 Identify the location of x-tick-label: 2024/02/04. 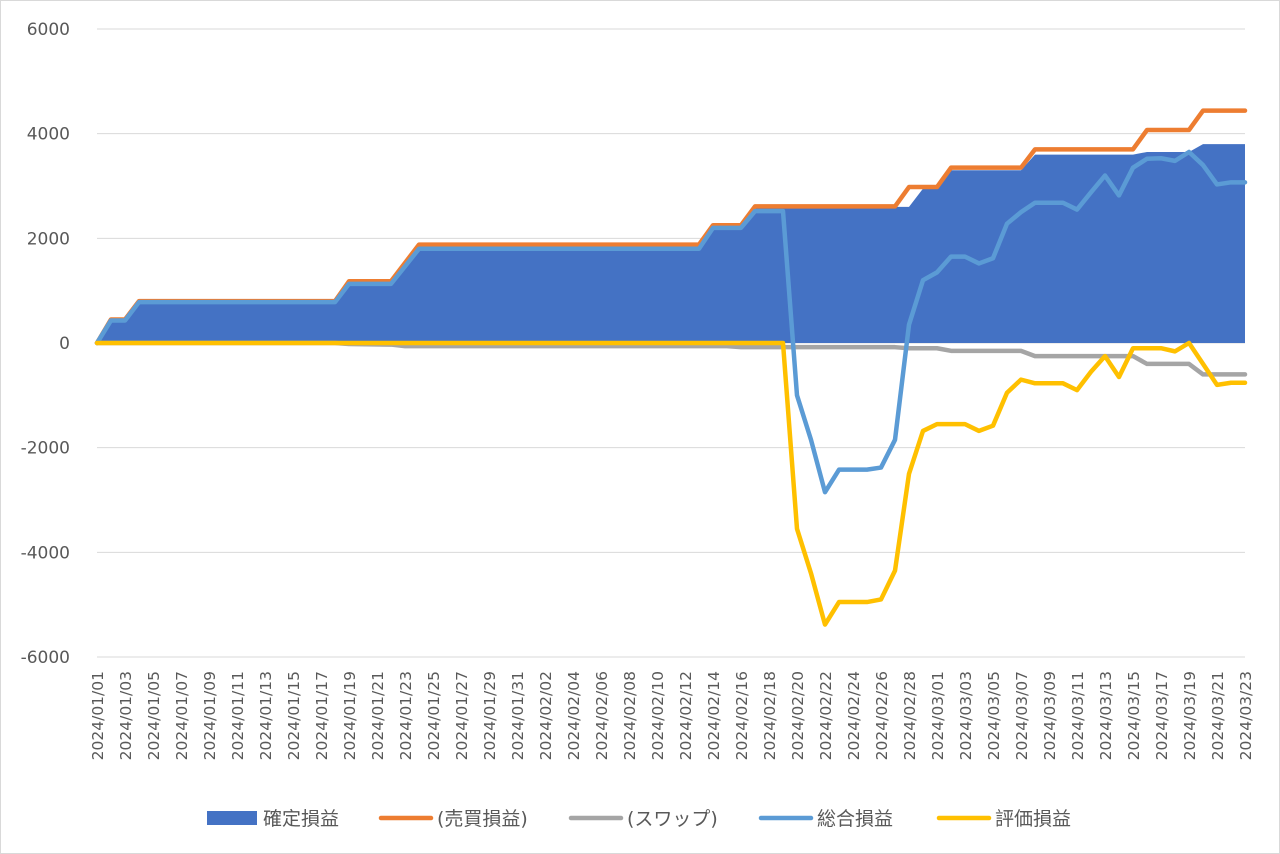
(574, 715).